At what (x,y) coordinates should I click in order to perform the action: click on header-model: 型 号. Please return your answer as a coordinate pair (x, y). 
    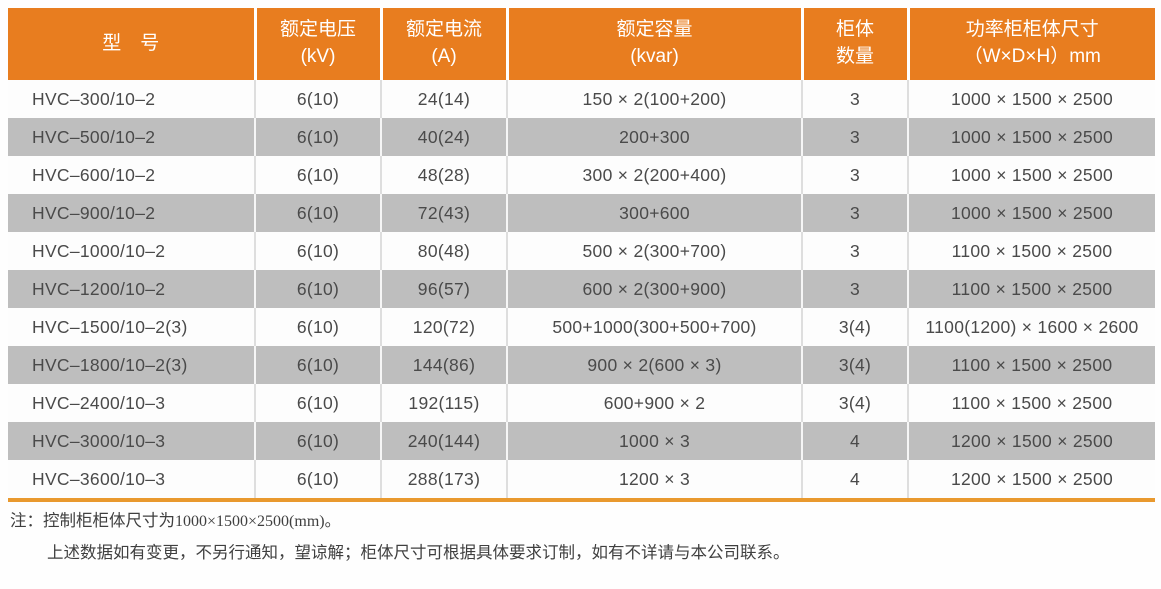
    Looking at the image, I should click on (131, 44).